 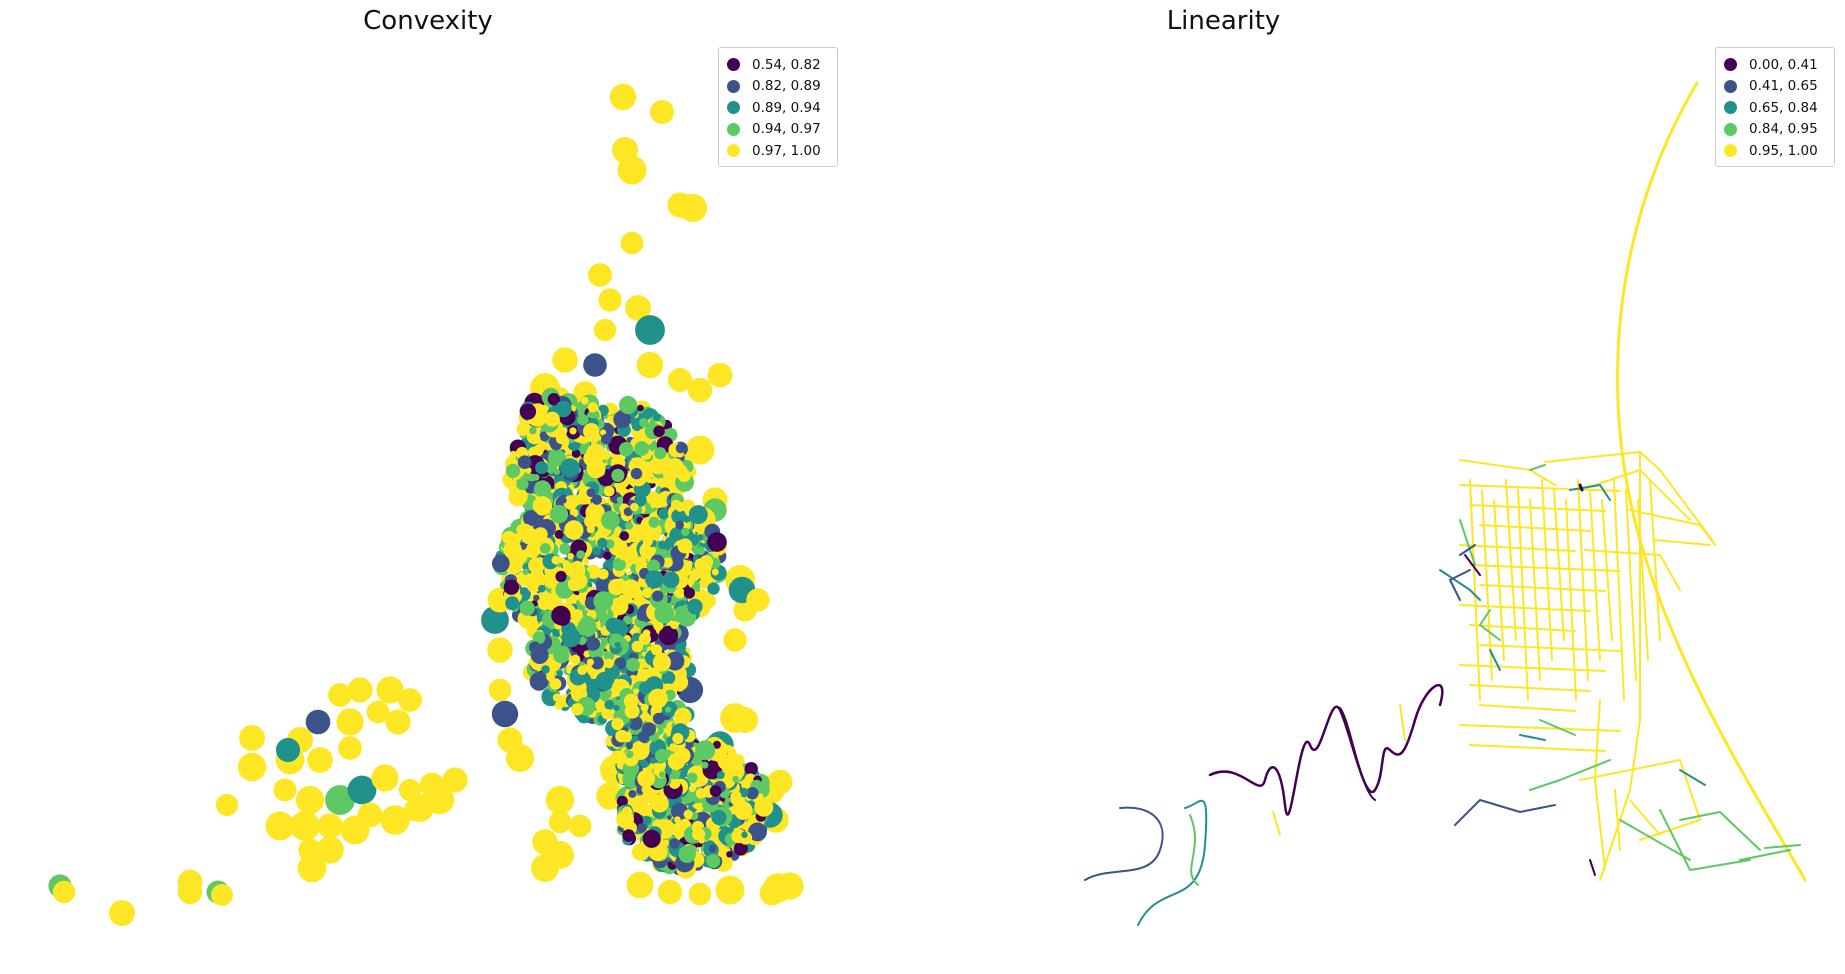 What do you see at coordinates (1775, 65) in the screenshot?
I see `legend-entry: 0.00, 0.41` at bounding box center [1775, 65].